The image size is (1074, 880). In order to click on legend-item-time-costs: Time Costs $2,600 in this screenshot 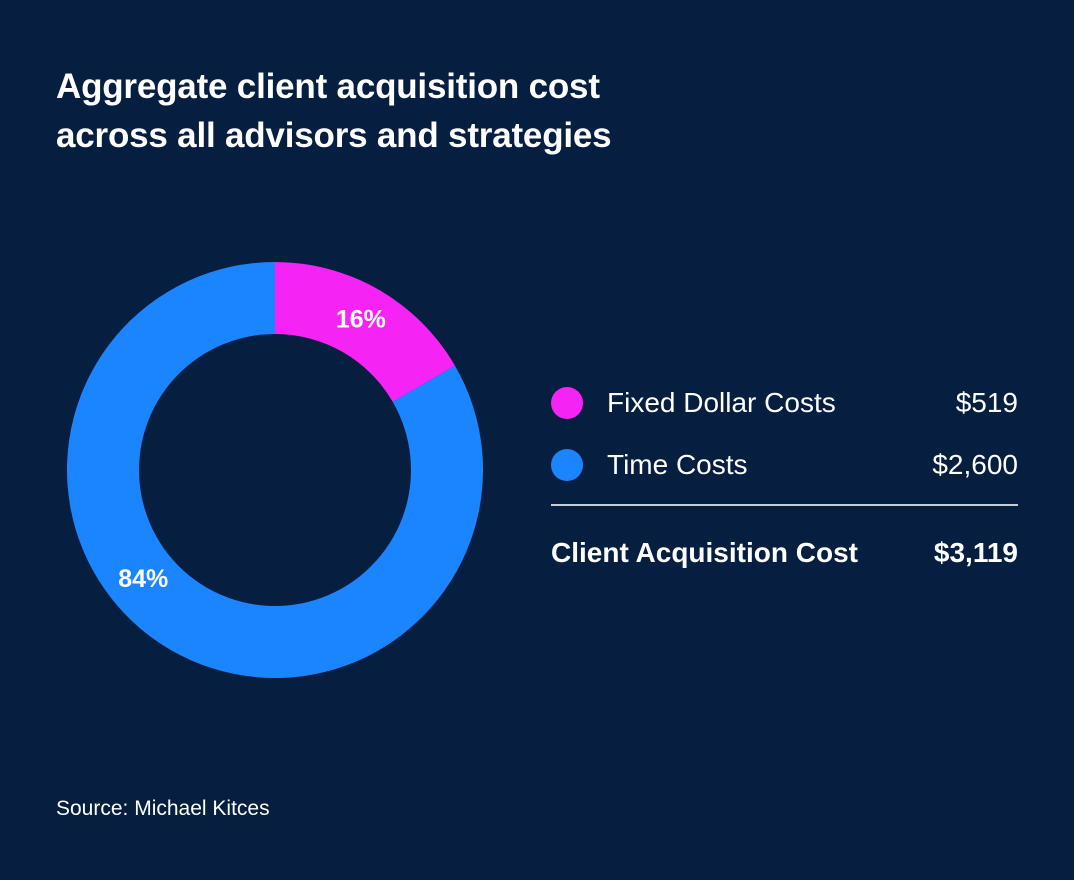, I will do `click(784, 465)`.